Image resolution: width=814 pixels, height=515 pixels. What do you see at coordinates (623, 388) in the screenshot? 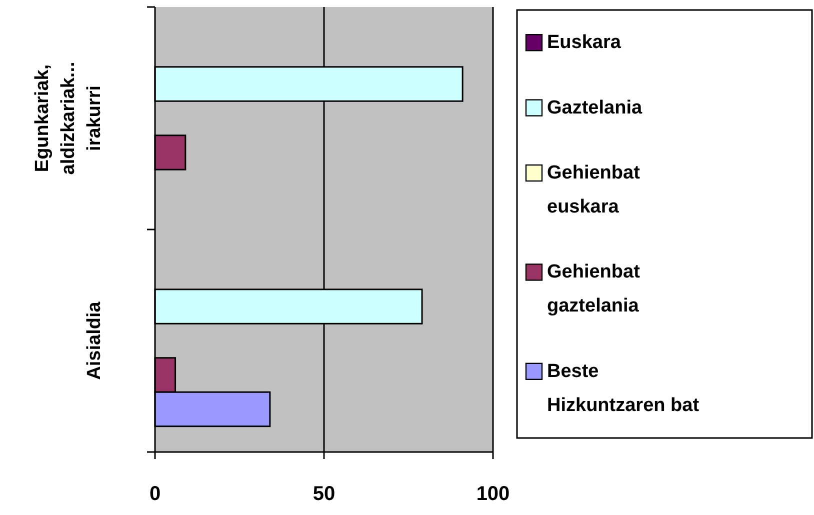
I see `legend-label: Beste Hizkuntzaren bat` at bounding box center [623, 388].